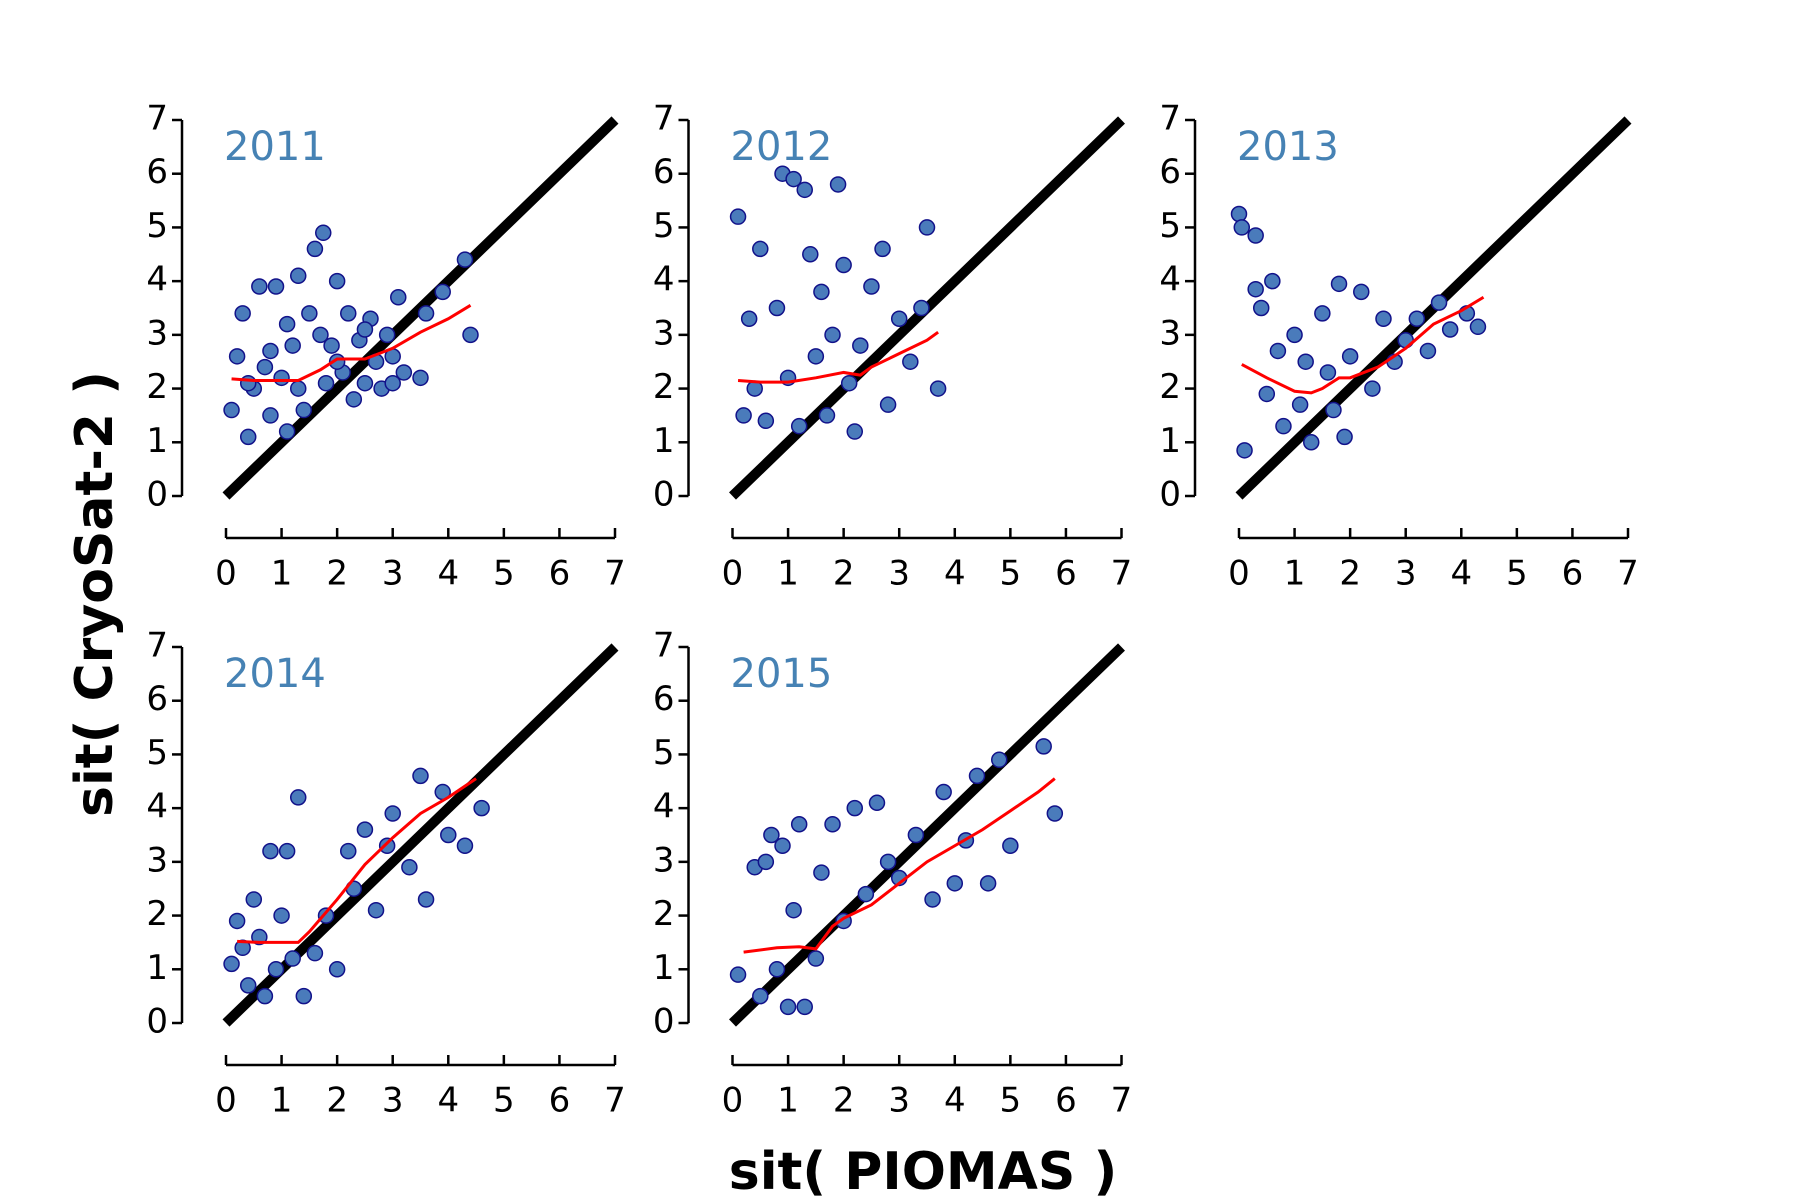  Describe the element at coordinates (899, 1101) in the screenshot. I see `x-tick-label: 3` at that location.